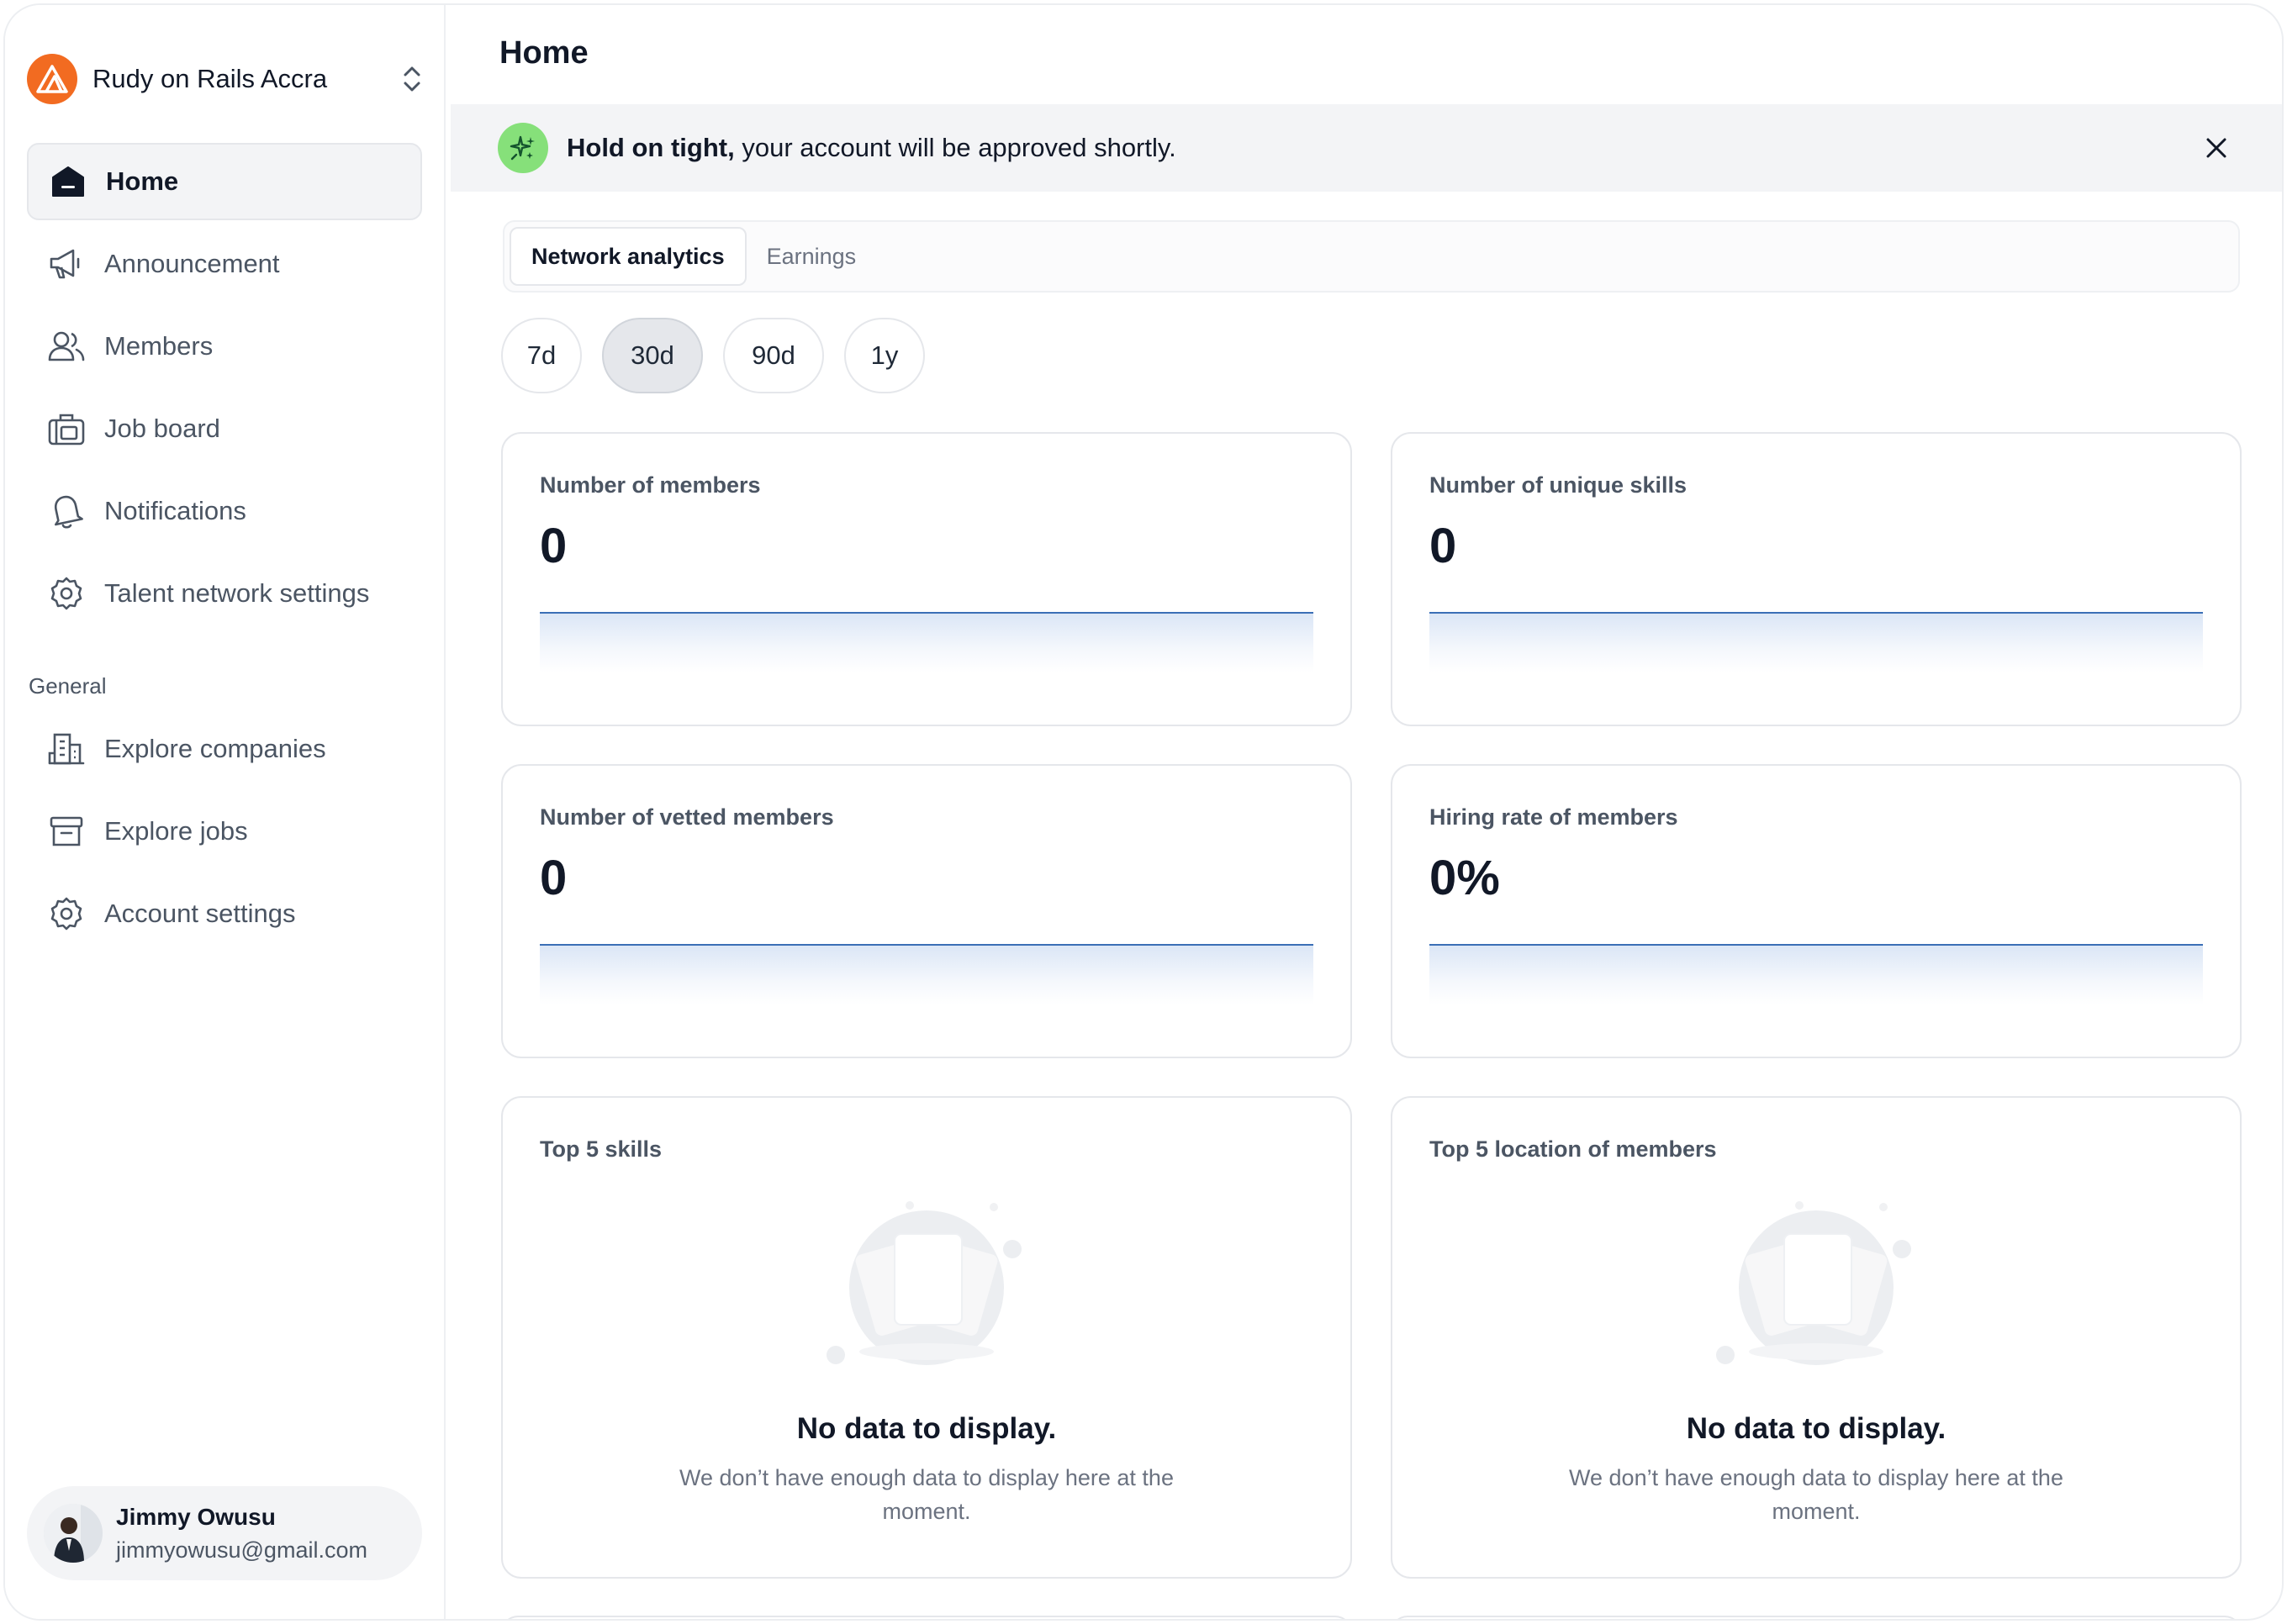 Image resolution: width=2287 pixels, height=1624 pixels. Describe the element at coordinates (523, 148) in the screenshot. I see `sparkles-icon` at that location.